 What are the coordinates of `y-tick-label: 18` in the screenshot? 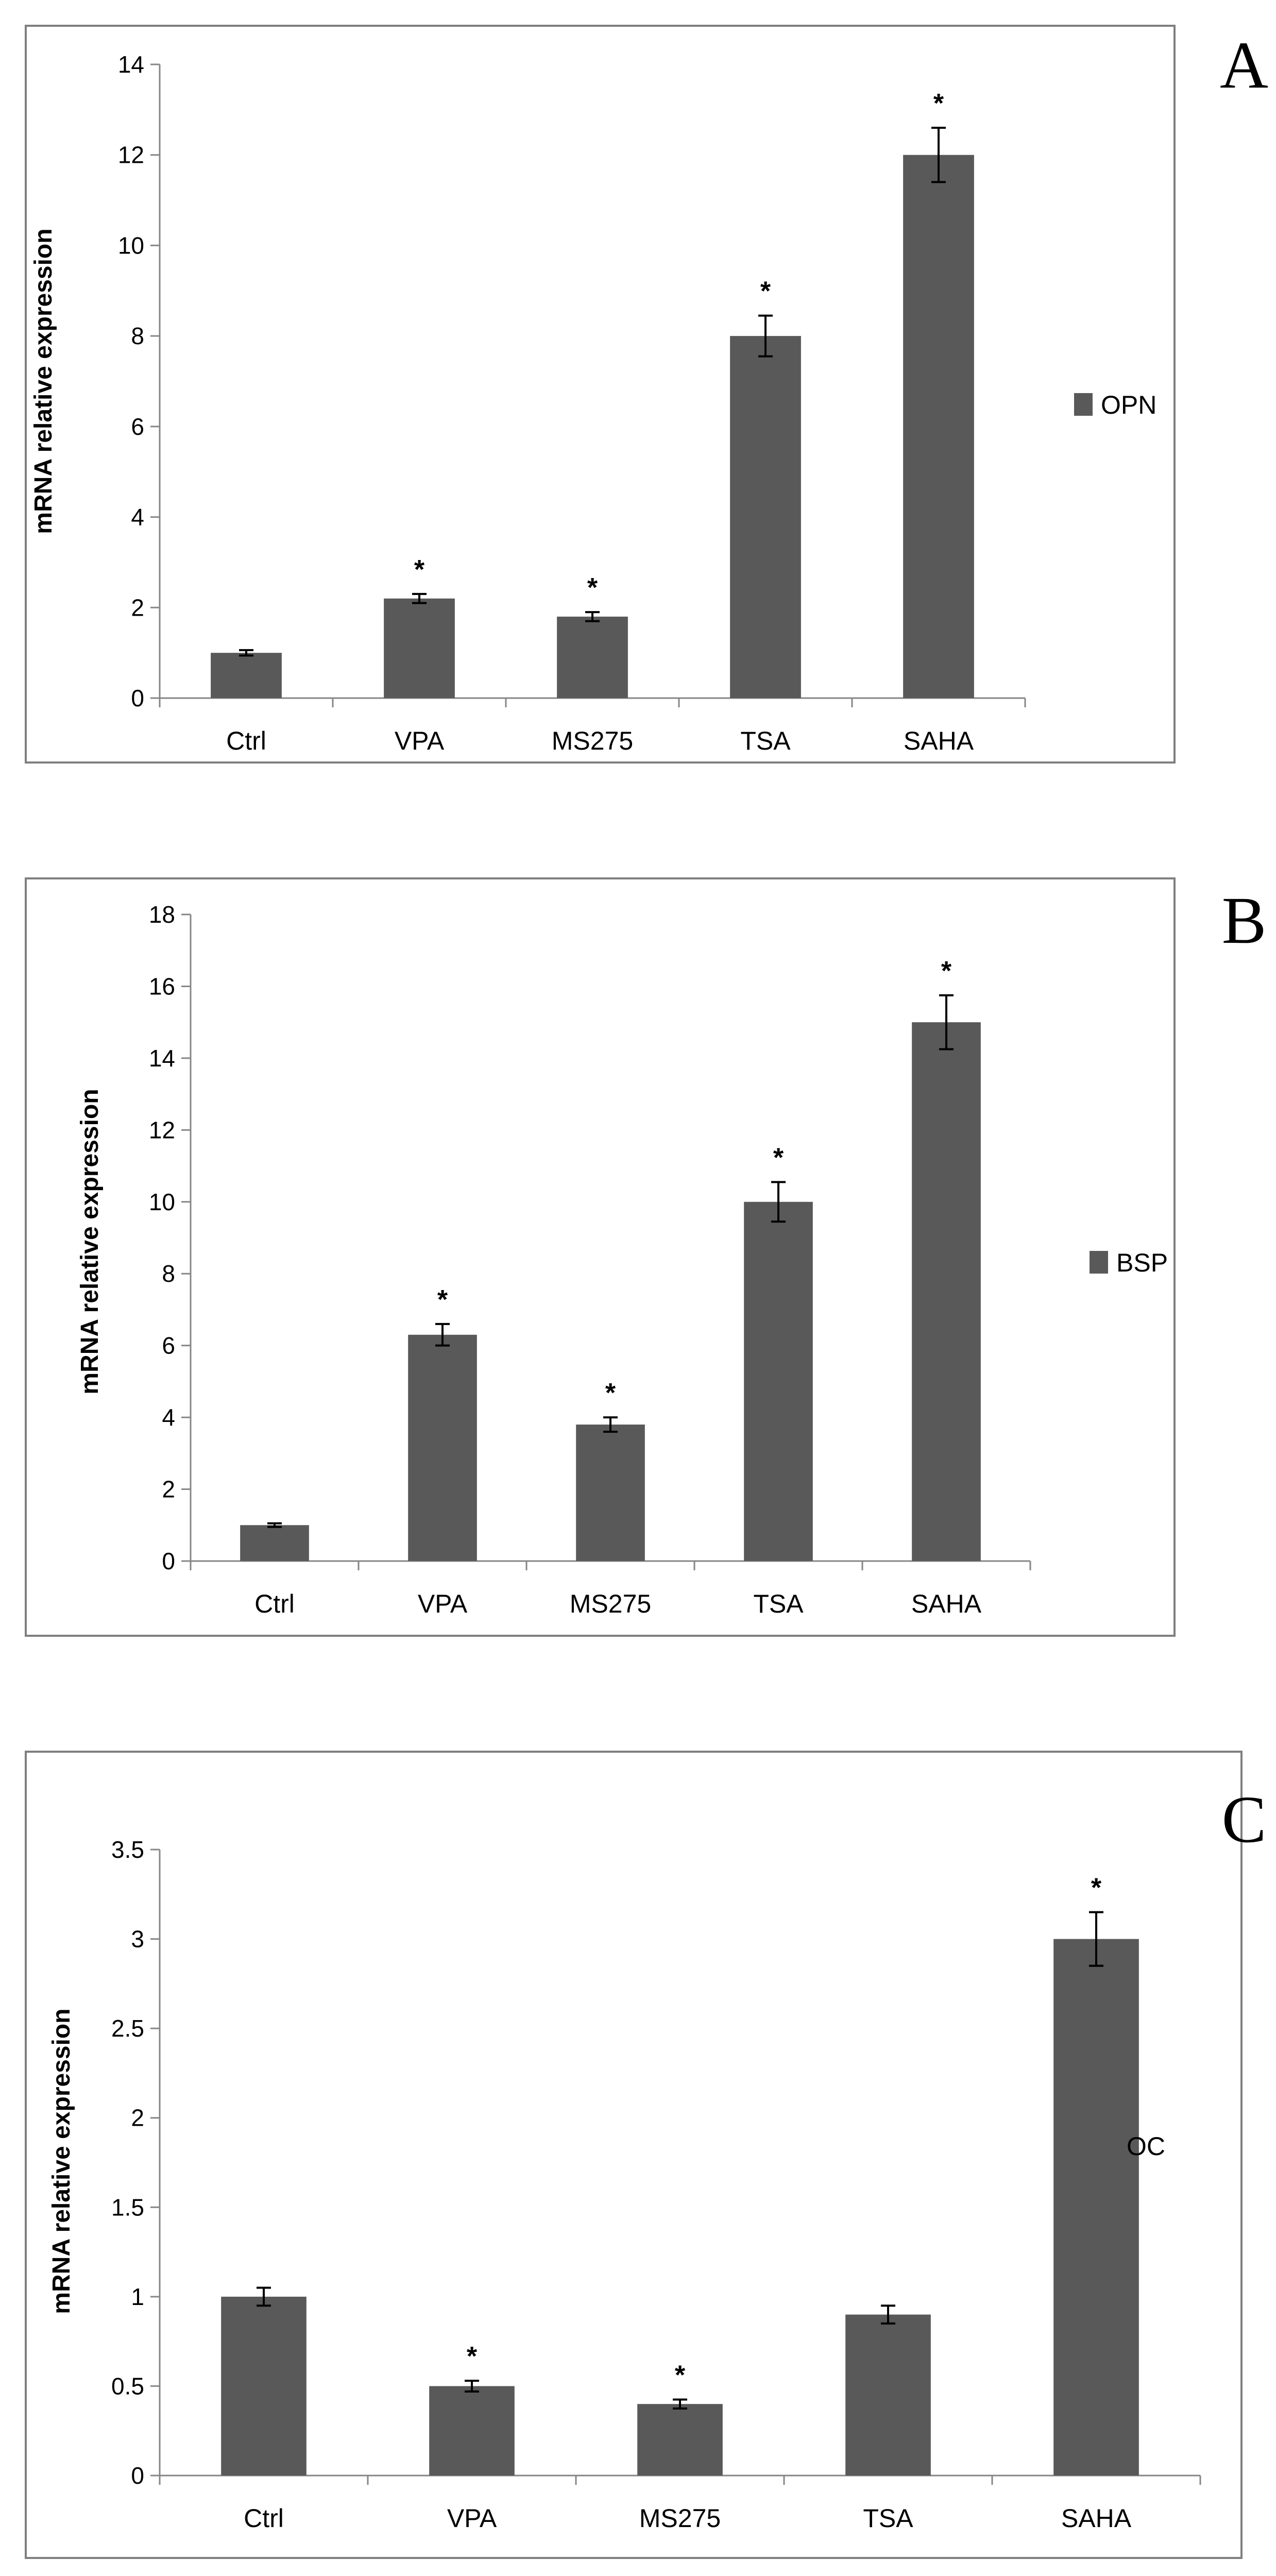 It's located at (162, 914).